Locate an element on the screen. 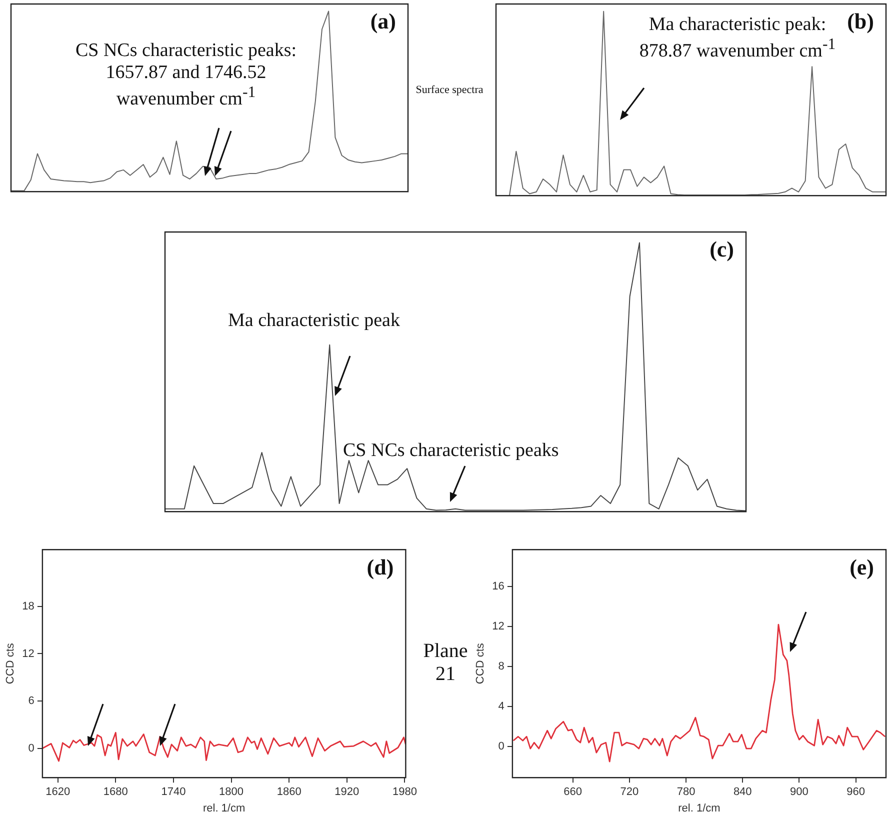 This screenshot has height=817, width=890. chart-title: (e) is located at coordinates (862, 567).